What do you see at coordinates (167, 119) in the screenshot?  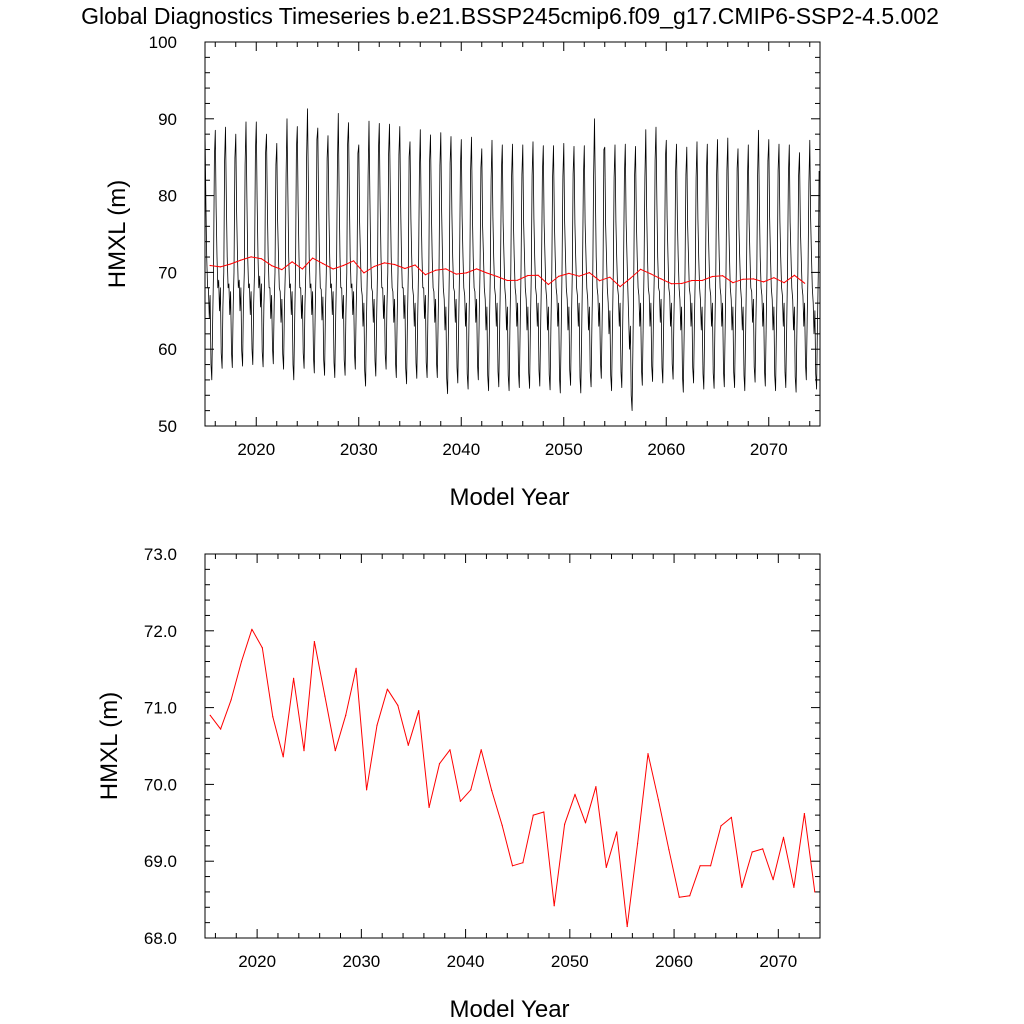 I see `y-tick-label: 90` at bounding box center [167, 119].